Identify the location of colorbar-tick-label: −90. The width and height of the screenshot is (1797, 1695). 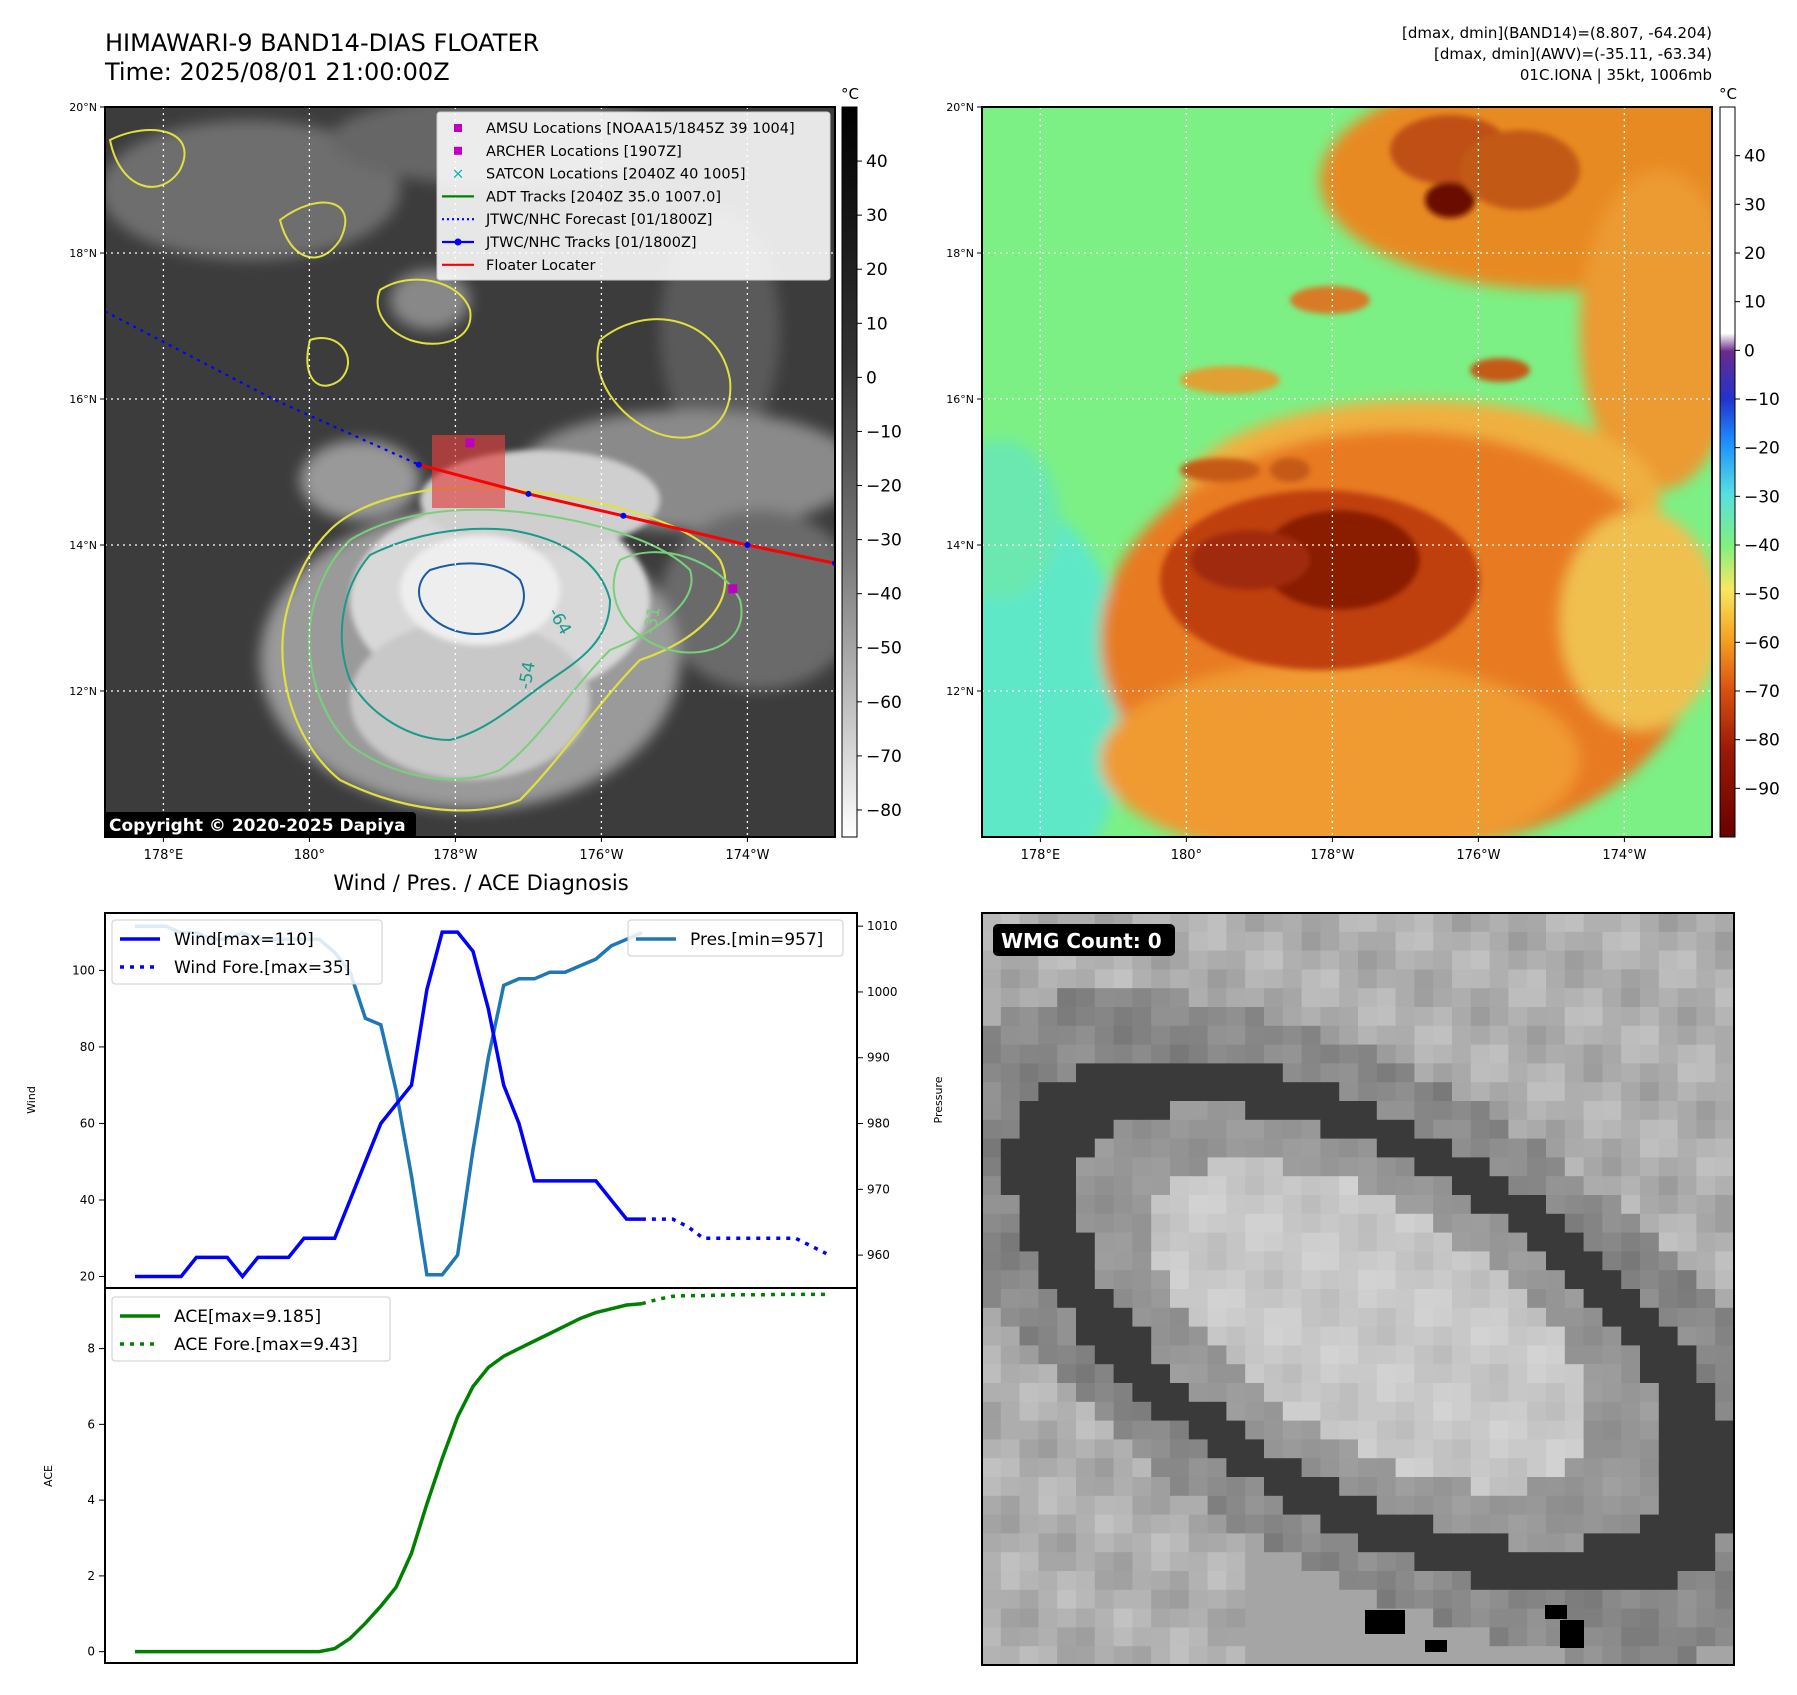
(1762, 789).